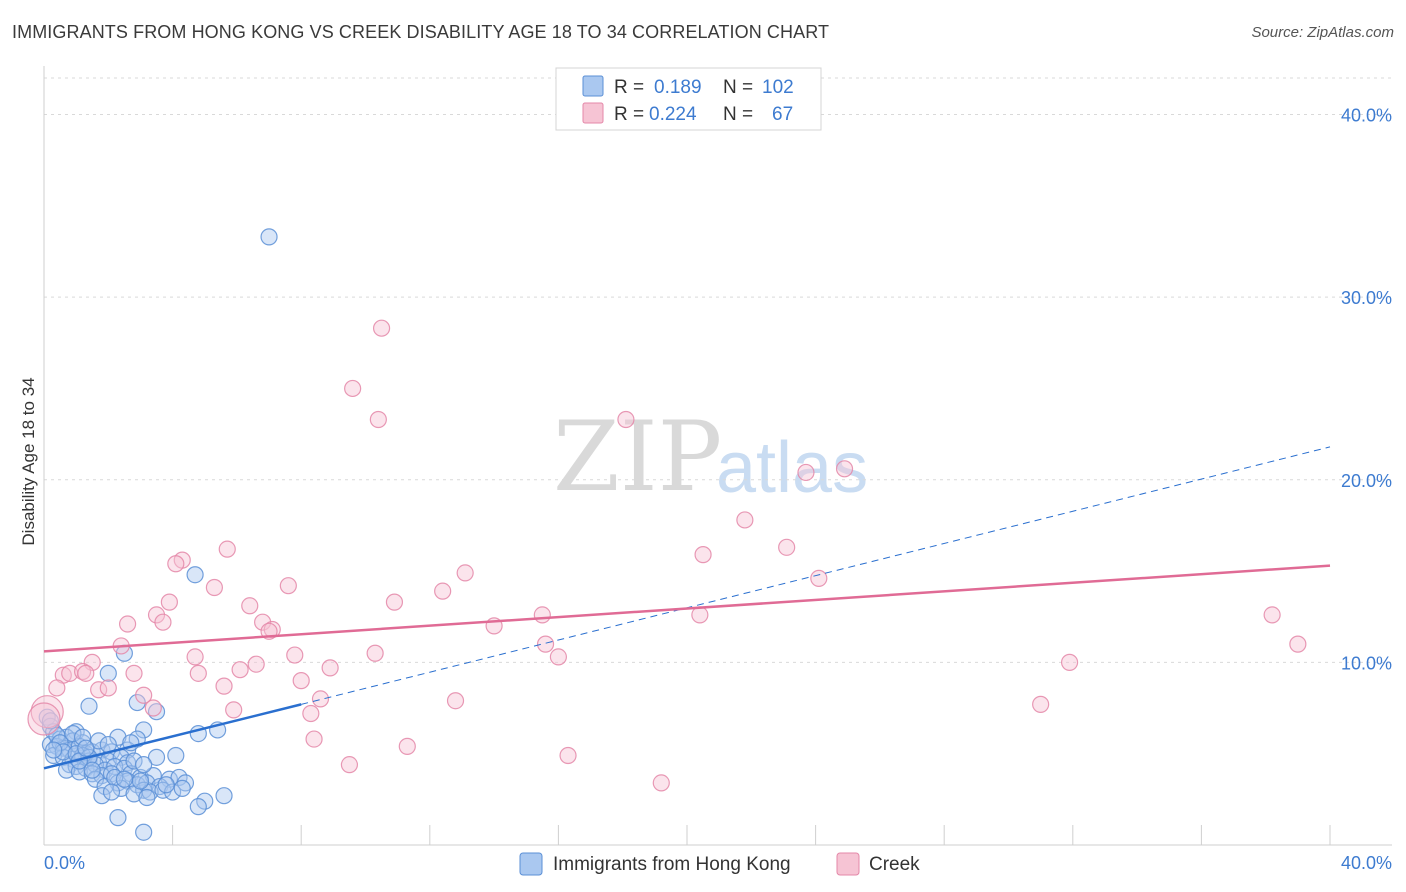 Image resolution: width=1406 pixels, height=892 pixels. What do you see at coordinates (1366, 298) in the screenshot?
I see `y-tick-label: 30.0%` at bounding box center [1366, 298].